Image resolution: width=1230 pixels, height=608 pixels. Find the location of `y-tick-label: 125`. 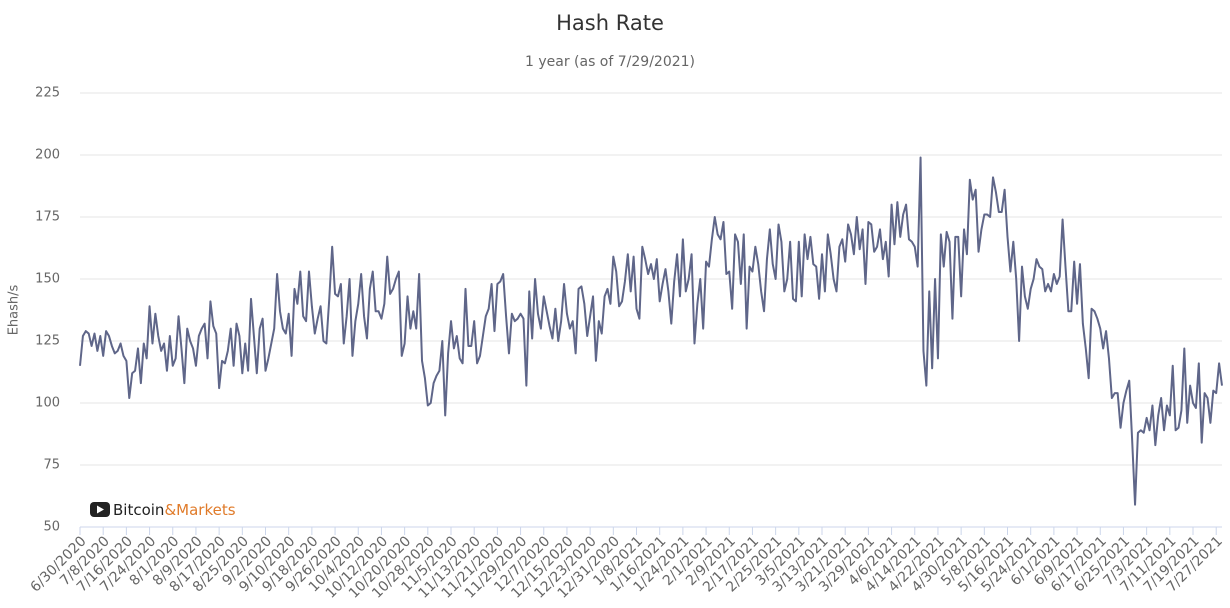

y-tick-label: 125 is located at coordinates (47, 341).